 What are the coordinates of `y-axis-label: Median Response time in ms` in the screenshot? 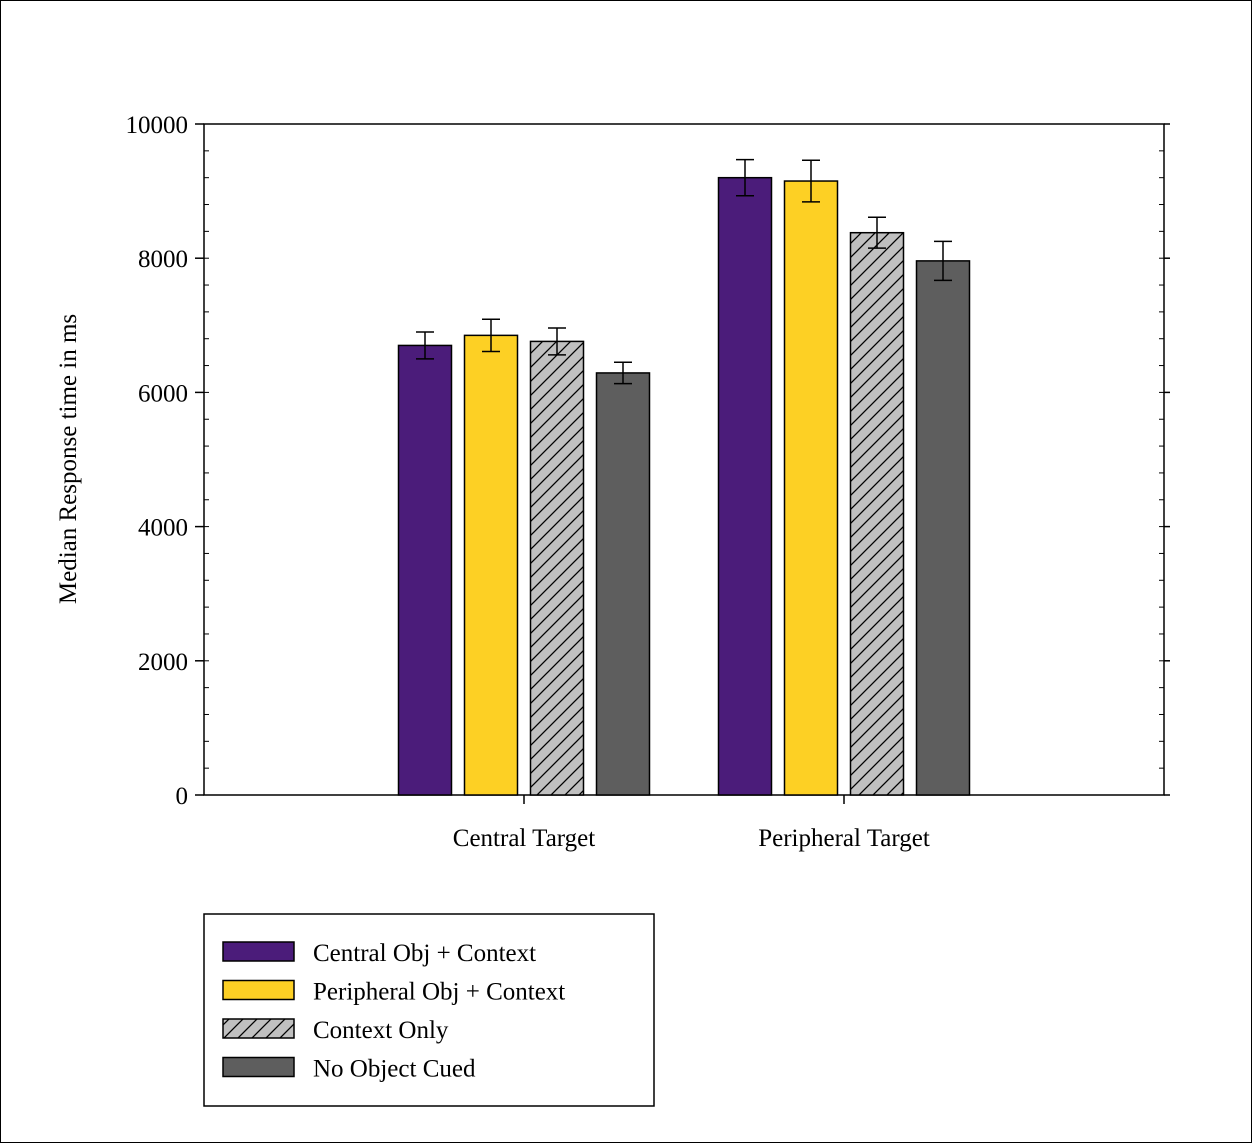 It's located at (68, 459).